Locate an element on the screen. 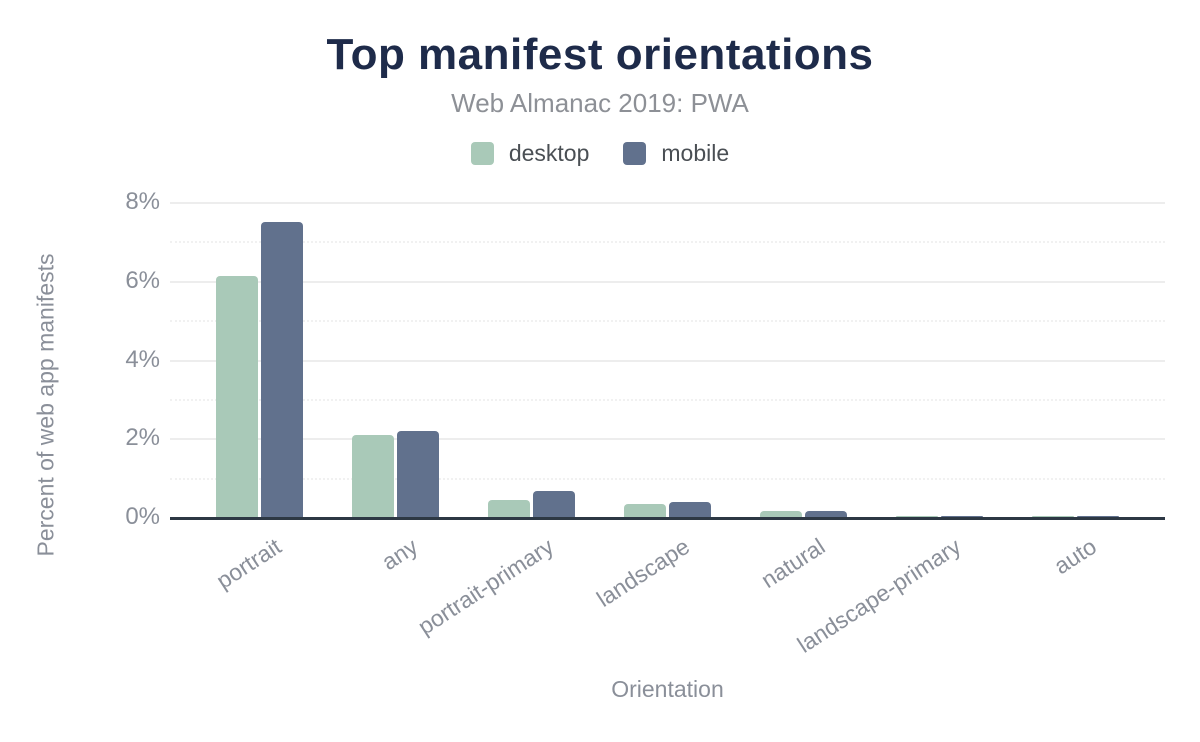 The image size is (1200, 742). bar-desktop-landscape-primary is located at coordinates (916, 516).